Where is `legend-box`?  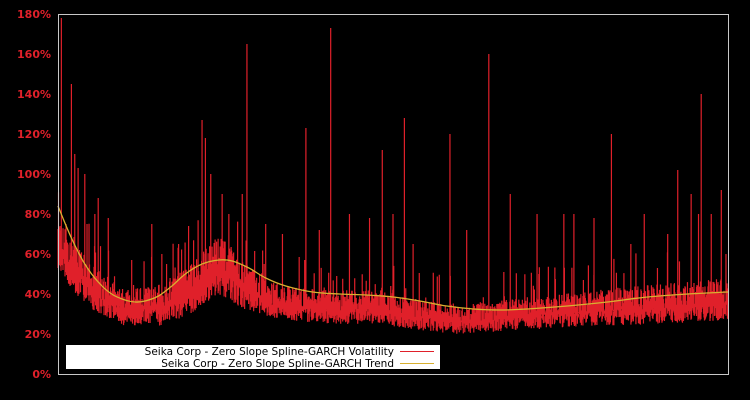
legend-box is located at coordinates (253, 357).